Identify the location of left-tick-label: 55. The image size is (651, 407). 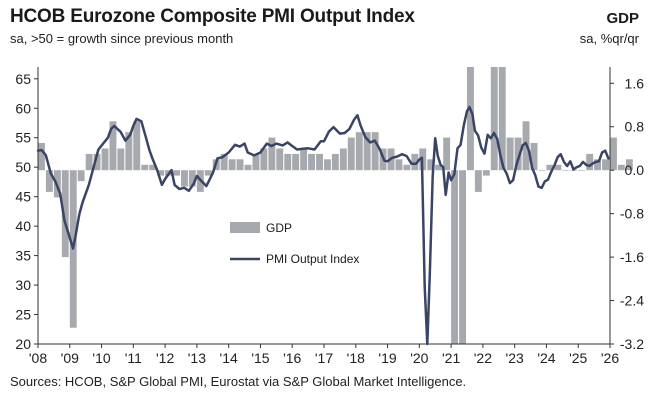
(23, 138).